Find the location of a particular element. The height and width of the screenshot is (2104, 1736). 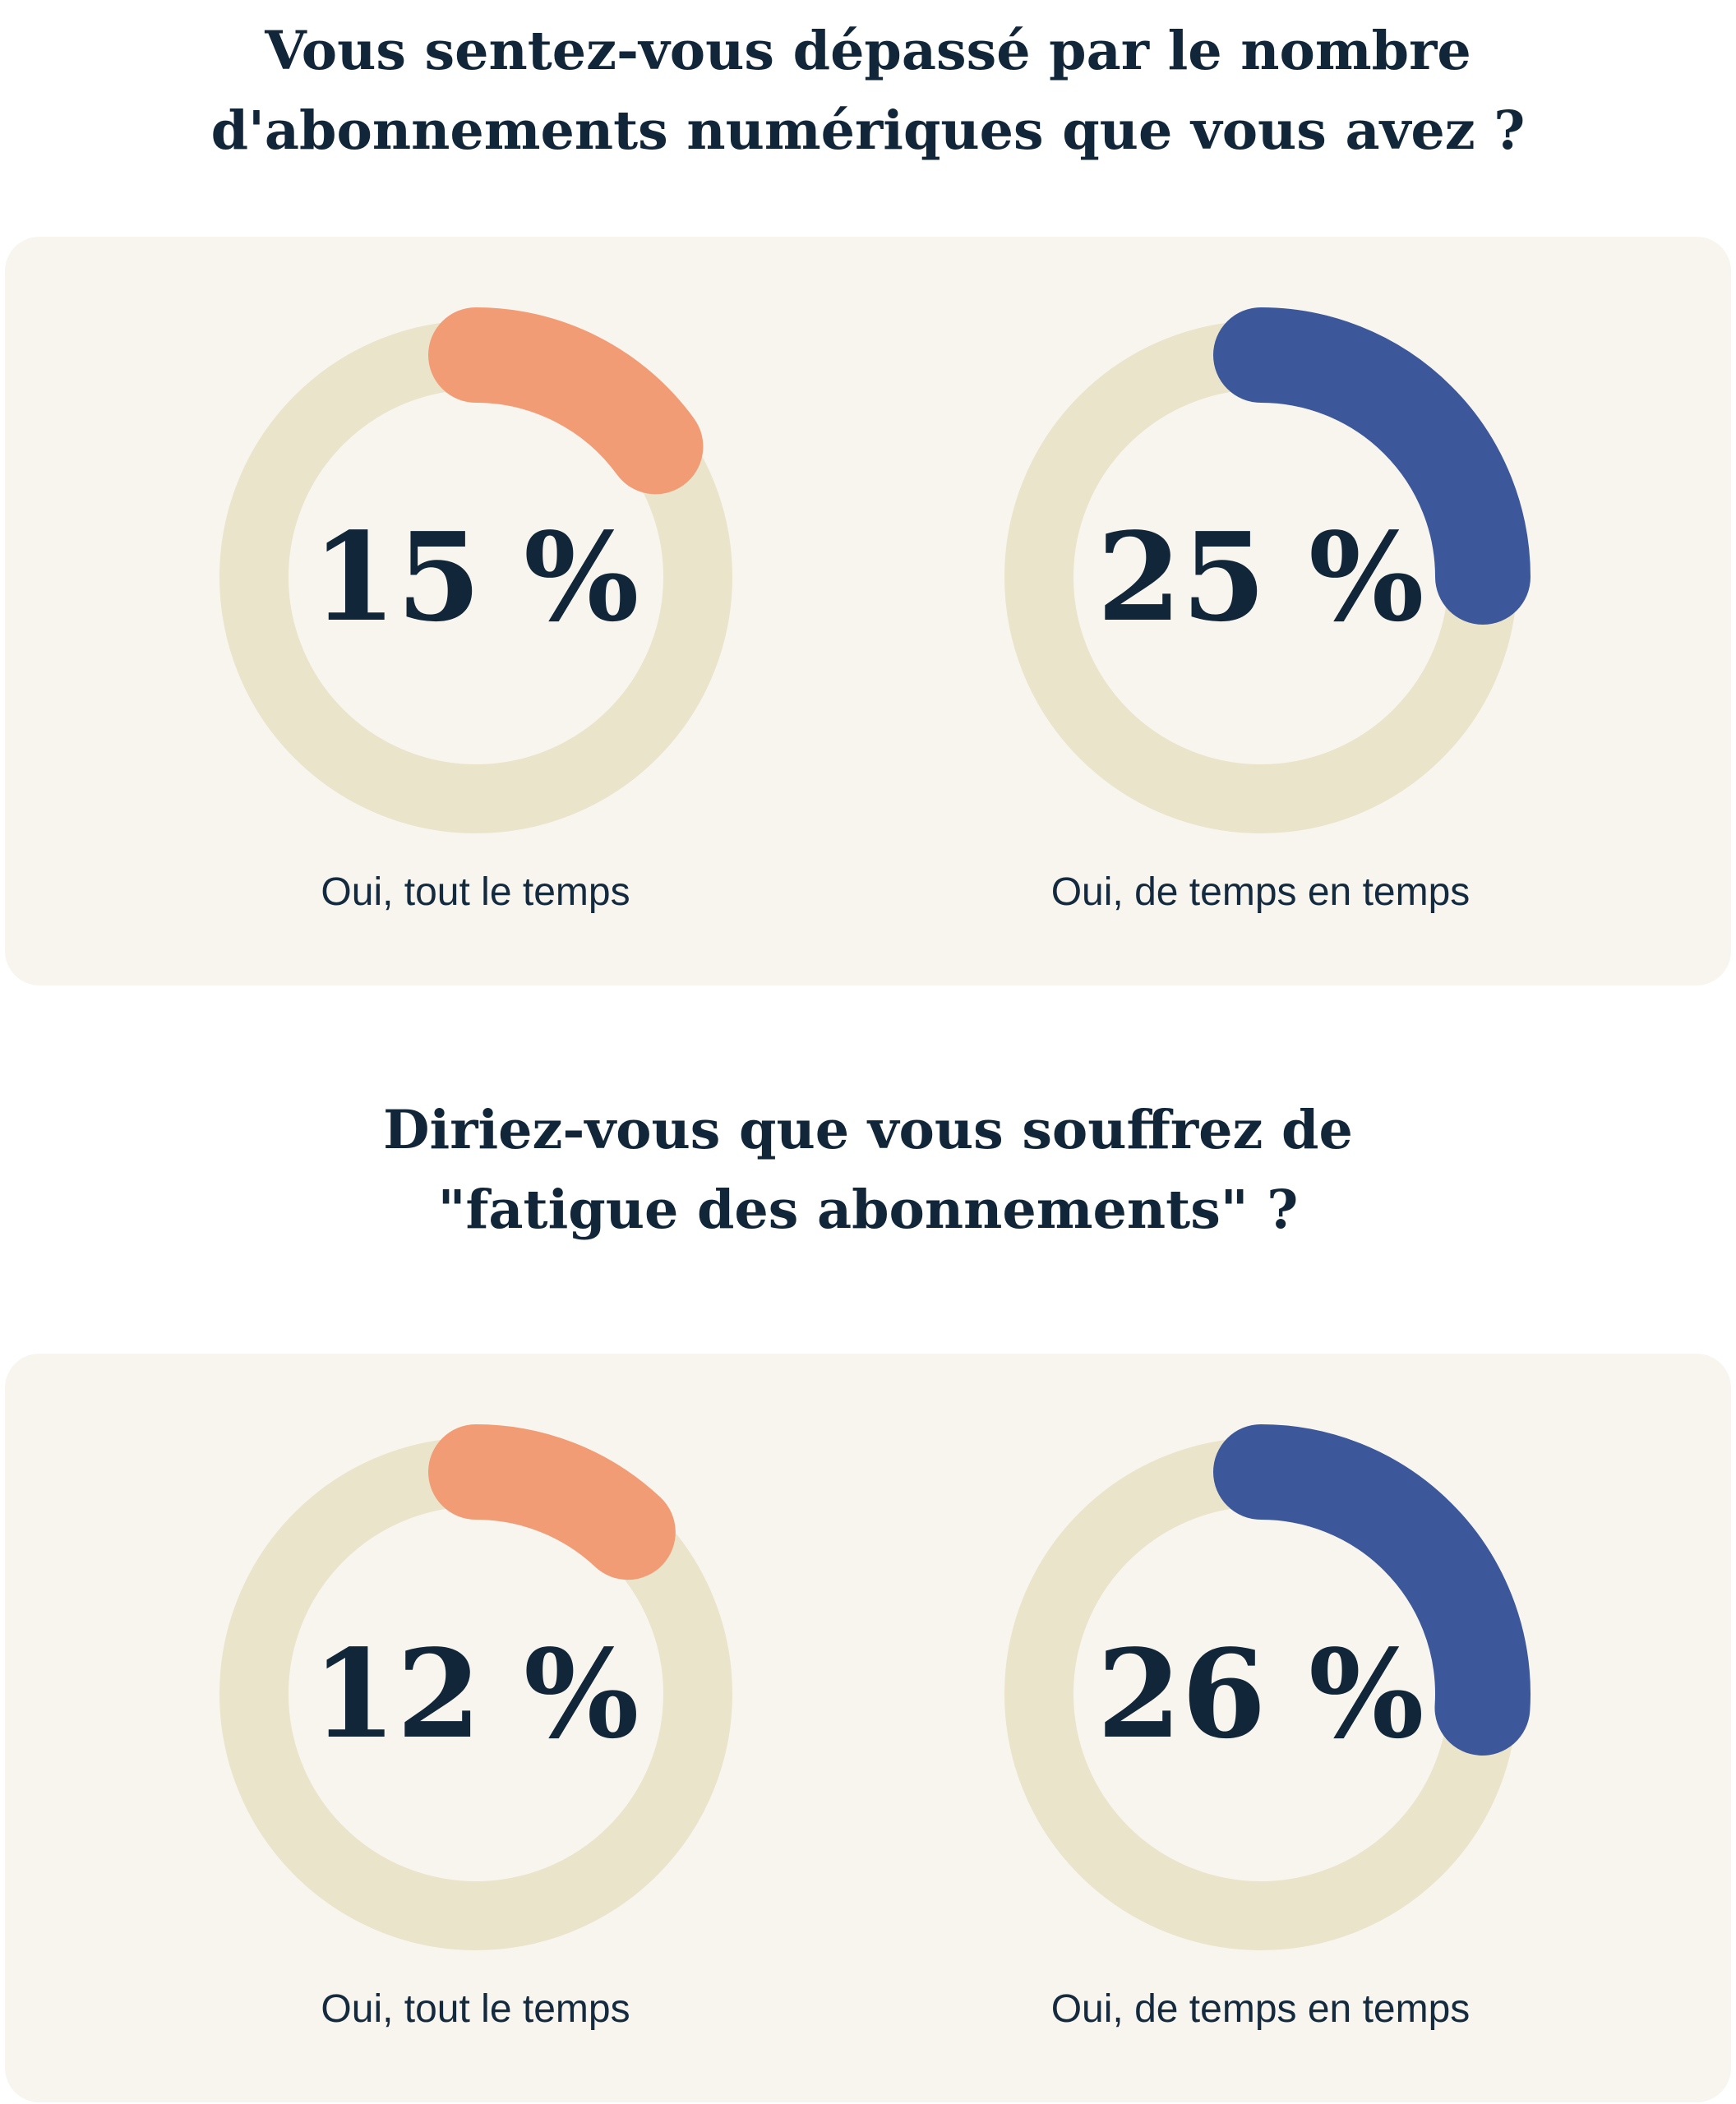

chart-block-q1-sometimes: 25 % Oui, de temps en temps is located at coordinates (1261, 645).